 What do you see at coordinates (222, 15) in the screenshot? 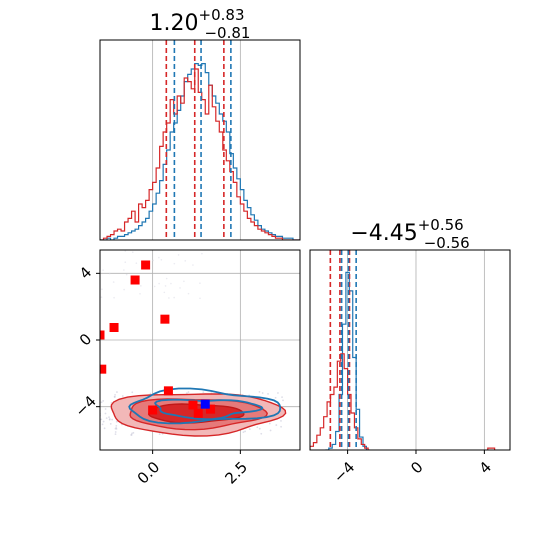
I see `title-superscript: +0.83` at bounding box center [222, 15].